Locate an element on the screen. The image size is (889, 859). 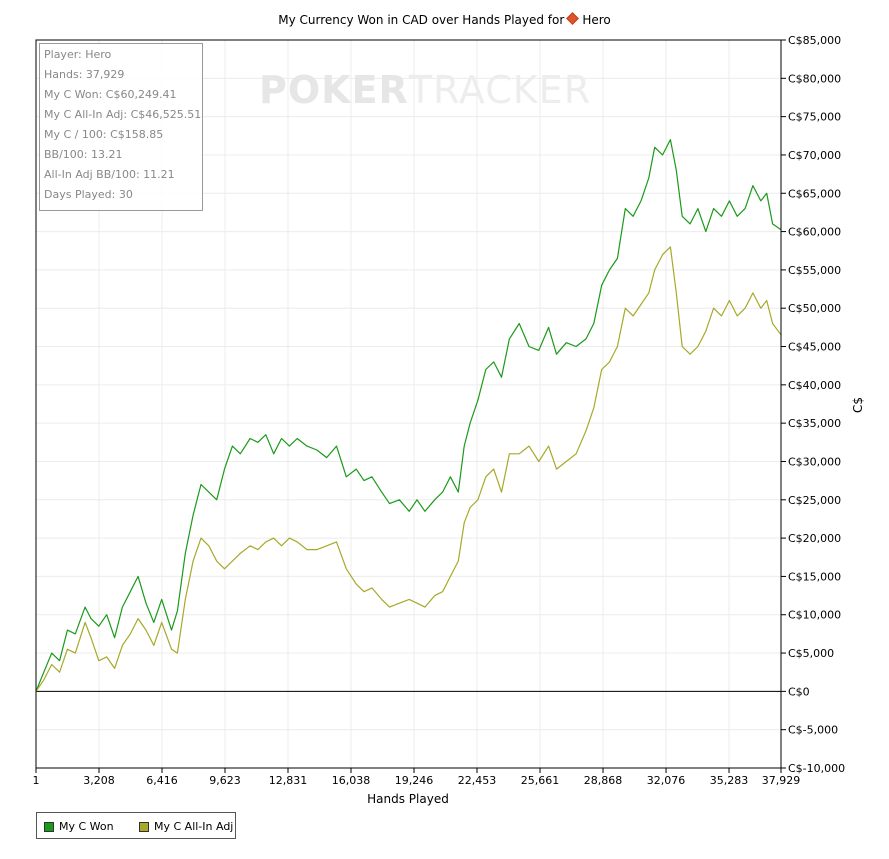
y-tick-label: C$35,000 is located at coordinates (814, 423).